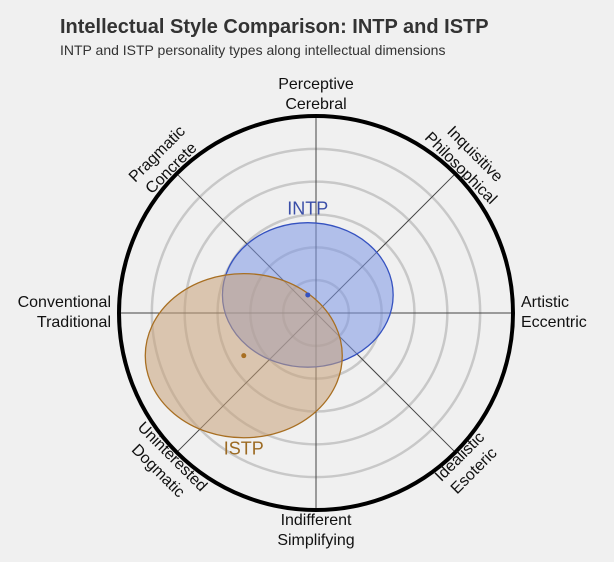 The height and width of the screenshot is (562, 614). I want to click on series-label: INTP, so click(307, 208).